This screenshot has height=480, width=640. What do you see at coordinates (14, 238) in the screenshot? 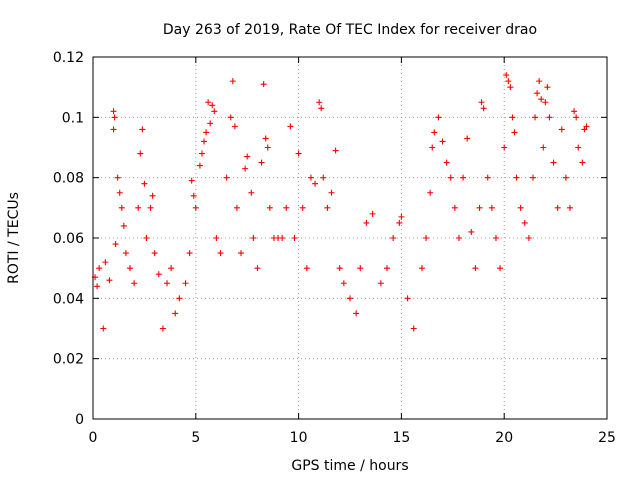
I see `y-axis-label: ROTI / TECUs` at bounding box center [14, 238].